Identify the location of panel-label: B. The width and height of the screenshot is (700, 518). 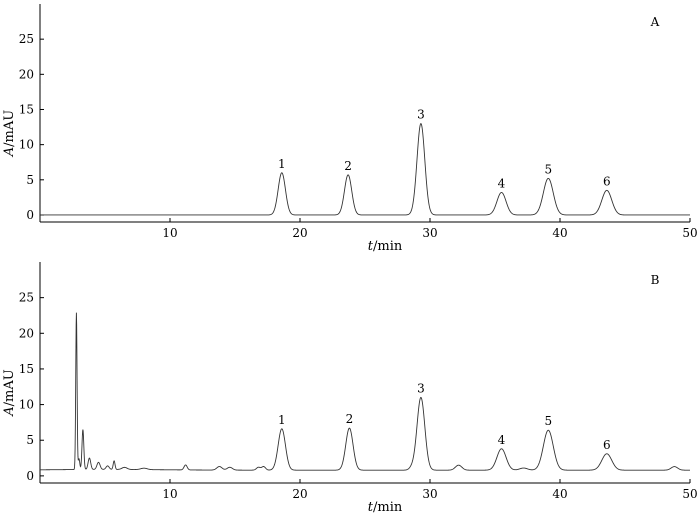
(655, 280).